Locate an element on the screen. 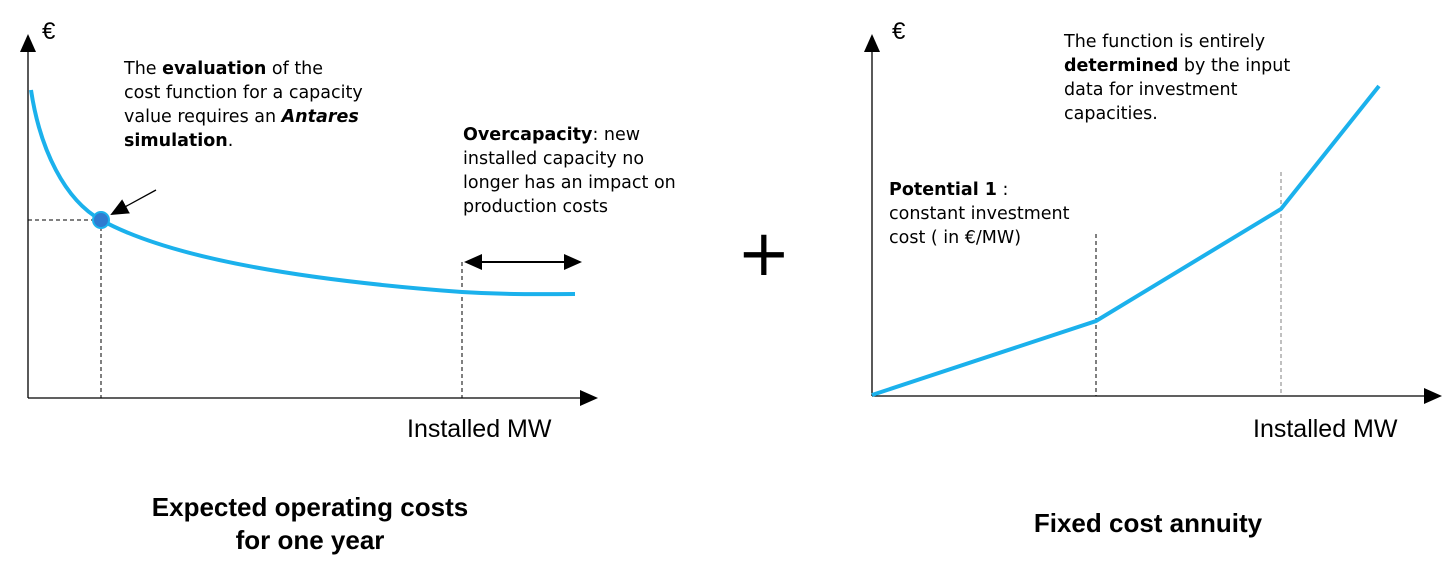  function-annotation-line-3: data for investment is located at coordinates (1151, 90).